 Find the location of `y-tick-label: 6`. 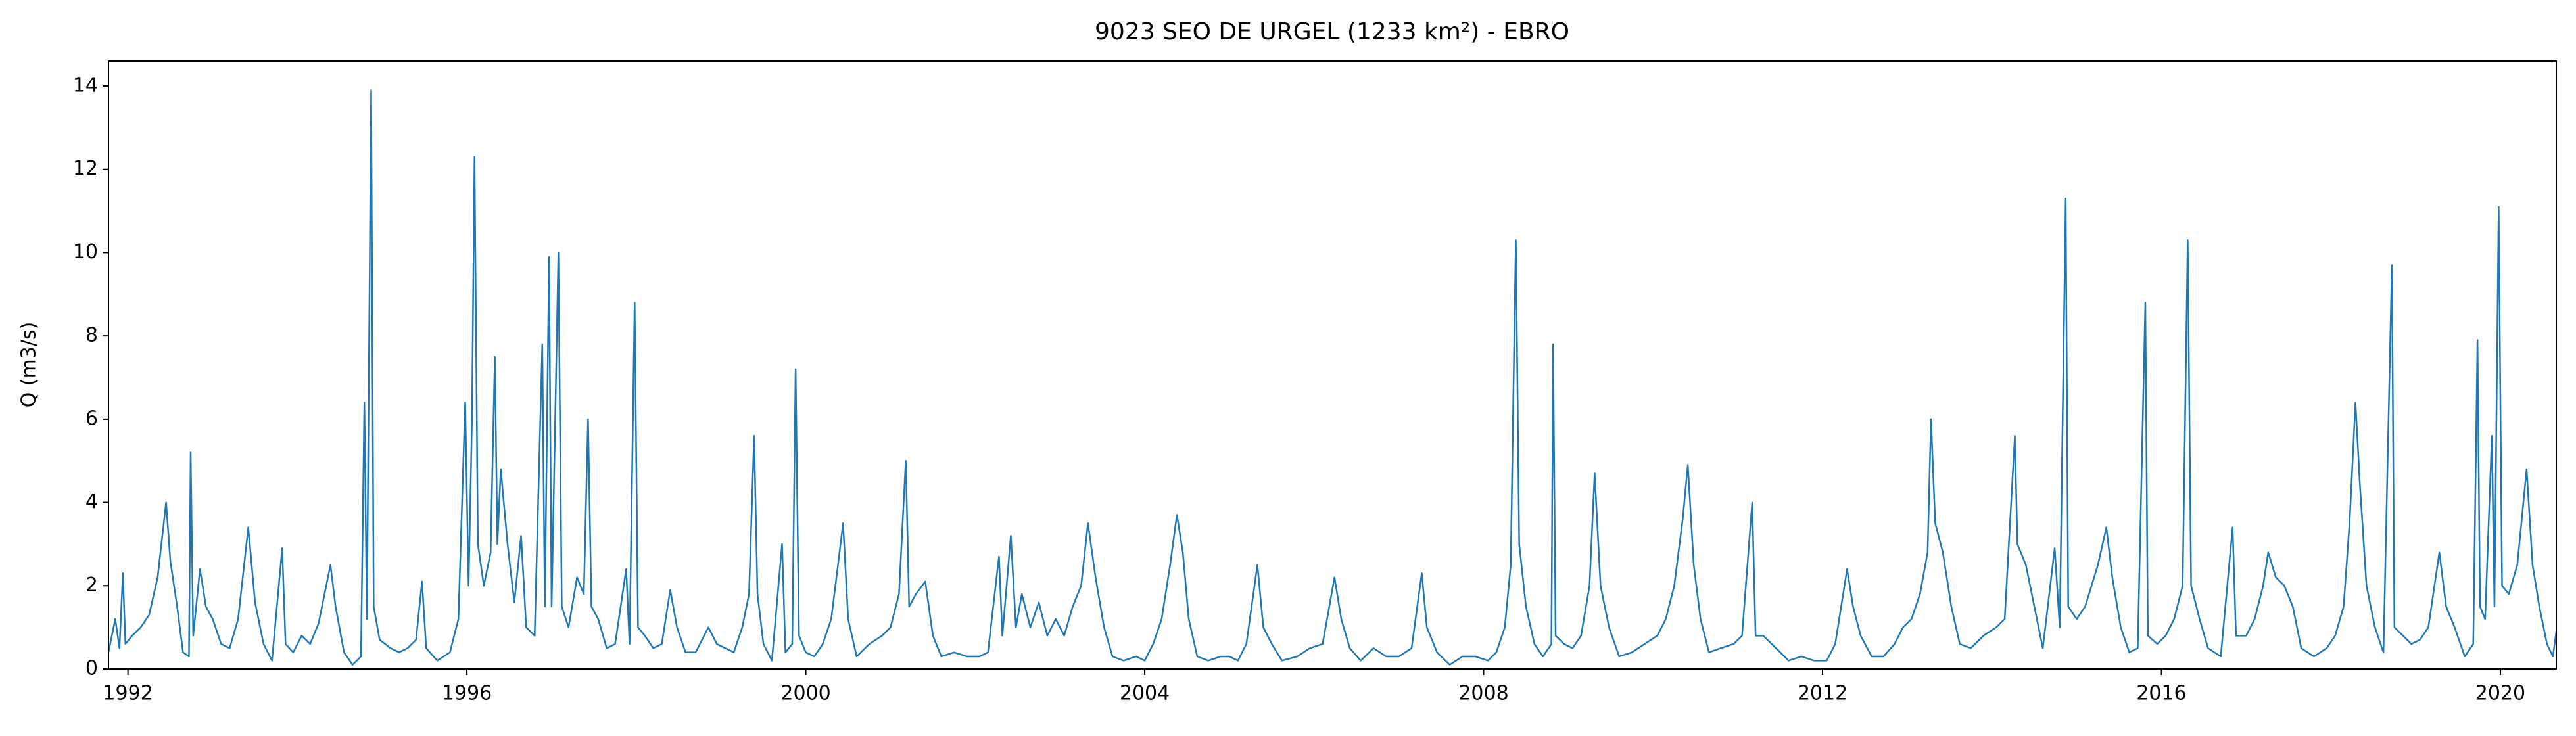

y-tick-label: 6 is located at coordinates (92, 419).